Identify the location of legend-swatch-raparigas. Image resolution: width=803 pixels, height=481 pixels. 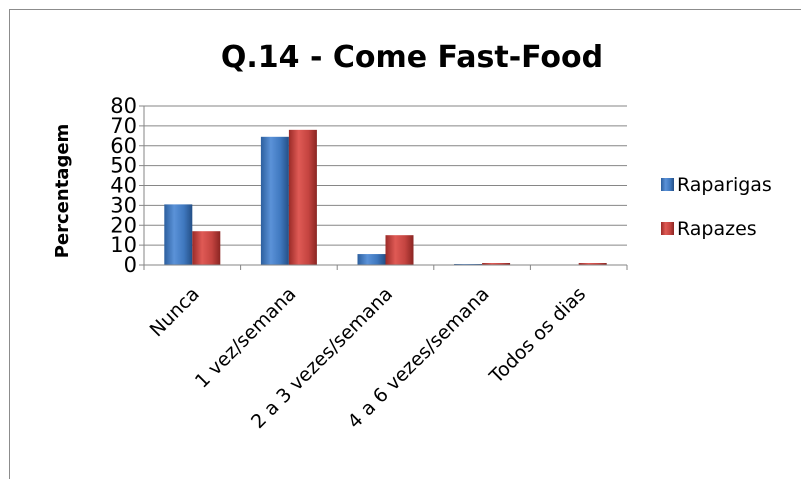
(667, 184).